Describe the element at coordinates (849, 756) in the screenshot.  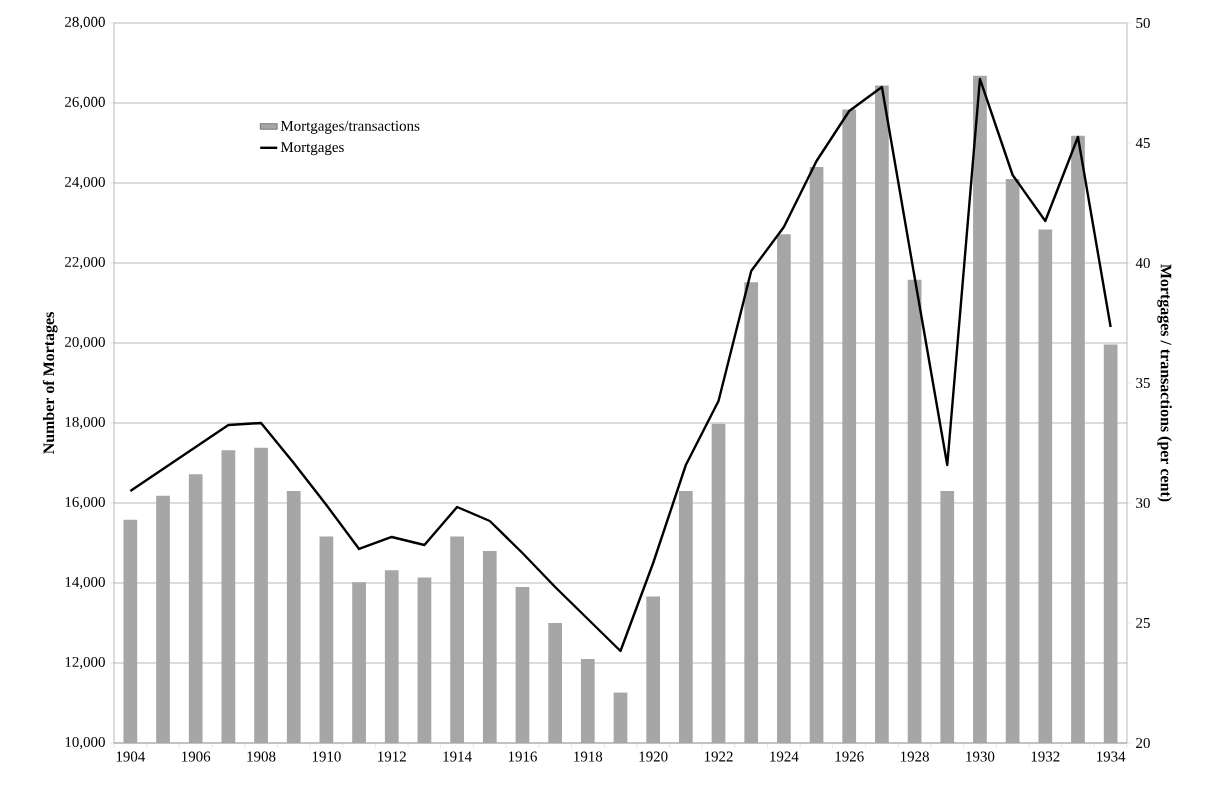
I see `x-tick-label: 1926` at that location.